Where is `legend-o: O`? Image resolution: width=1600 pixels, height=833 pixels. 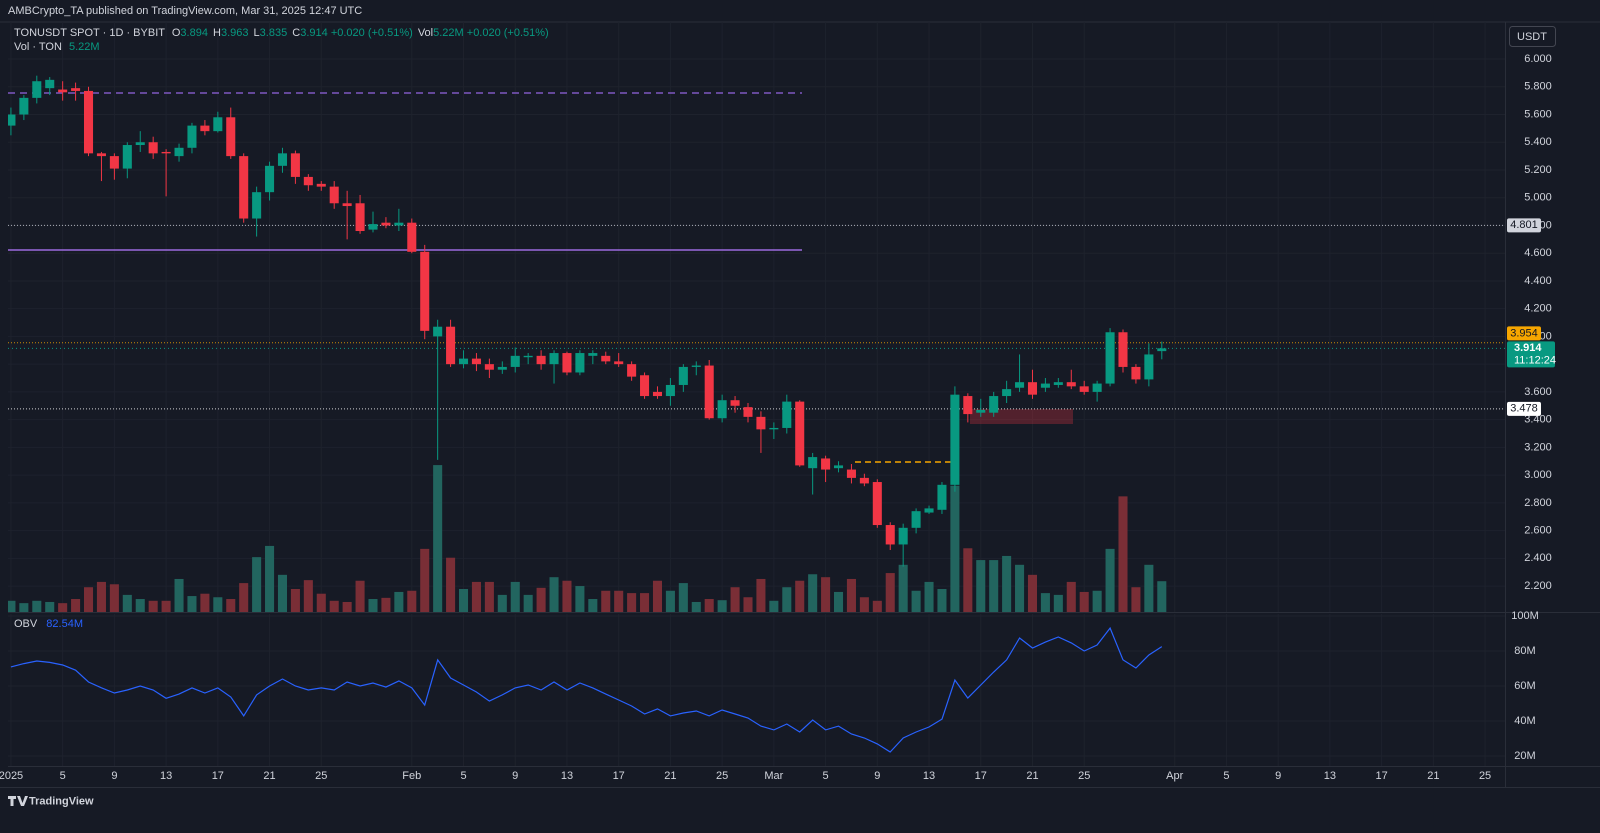 legend-o: O is located at coordinates (176, 33).